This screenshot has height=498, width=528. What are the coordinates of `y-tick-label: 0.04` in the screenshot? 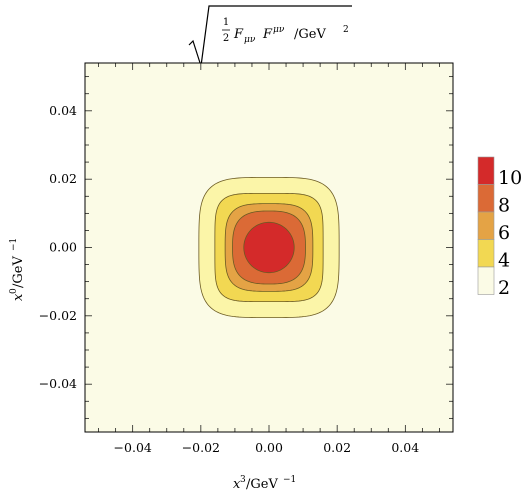 It's located at (63, 110).